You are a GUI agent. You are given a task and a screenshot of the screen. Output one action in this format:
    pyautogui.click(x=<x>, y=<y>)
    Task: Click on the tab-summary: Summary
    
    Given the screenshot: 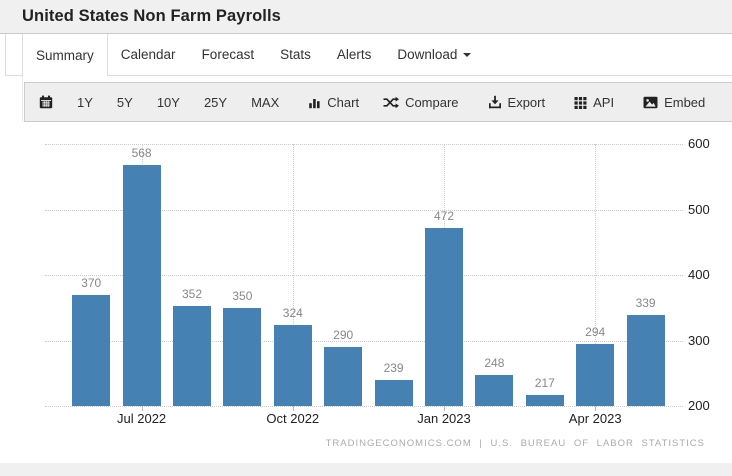 What is the action you would take?
    pyautogui.click(x=65, y=55)
    